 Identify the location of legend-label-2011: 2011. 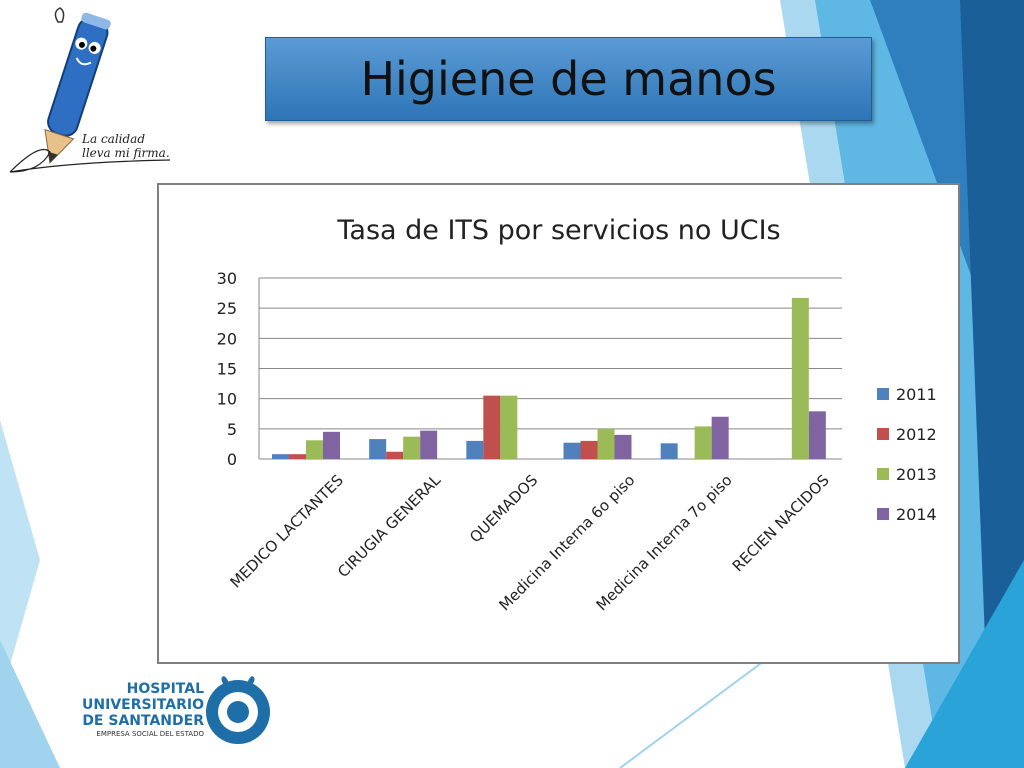
(916, 394).